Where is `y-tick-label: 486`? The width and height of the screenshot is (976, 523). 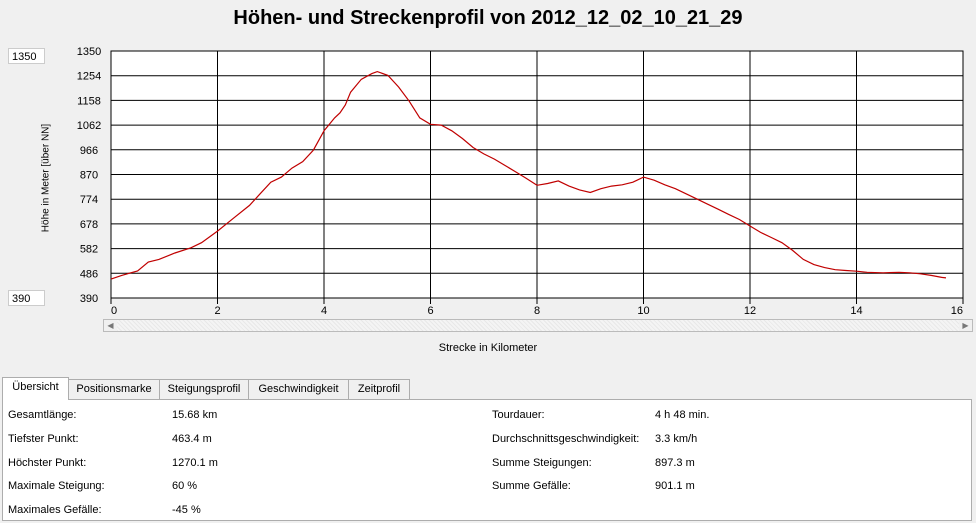 y-tick-label: 486 is located at coordinates (89, 274).